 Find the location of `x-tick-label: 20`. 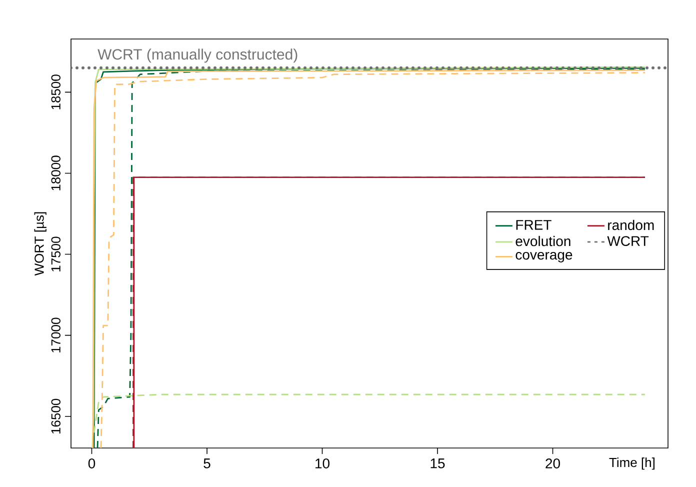

x-tick-label: 20 is located at coordinates (553, 463).